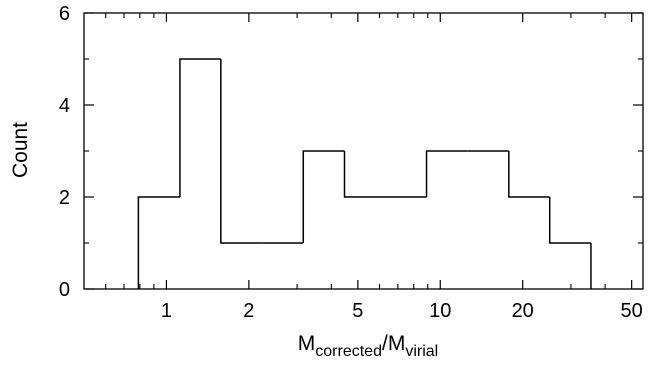 The height and width of the screenshot is (365, 650). What do you see at coordinates (64, 106) in the screenshot?
I see `y-tick-label: 4` at bounding box center [64, 106].